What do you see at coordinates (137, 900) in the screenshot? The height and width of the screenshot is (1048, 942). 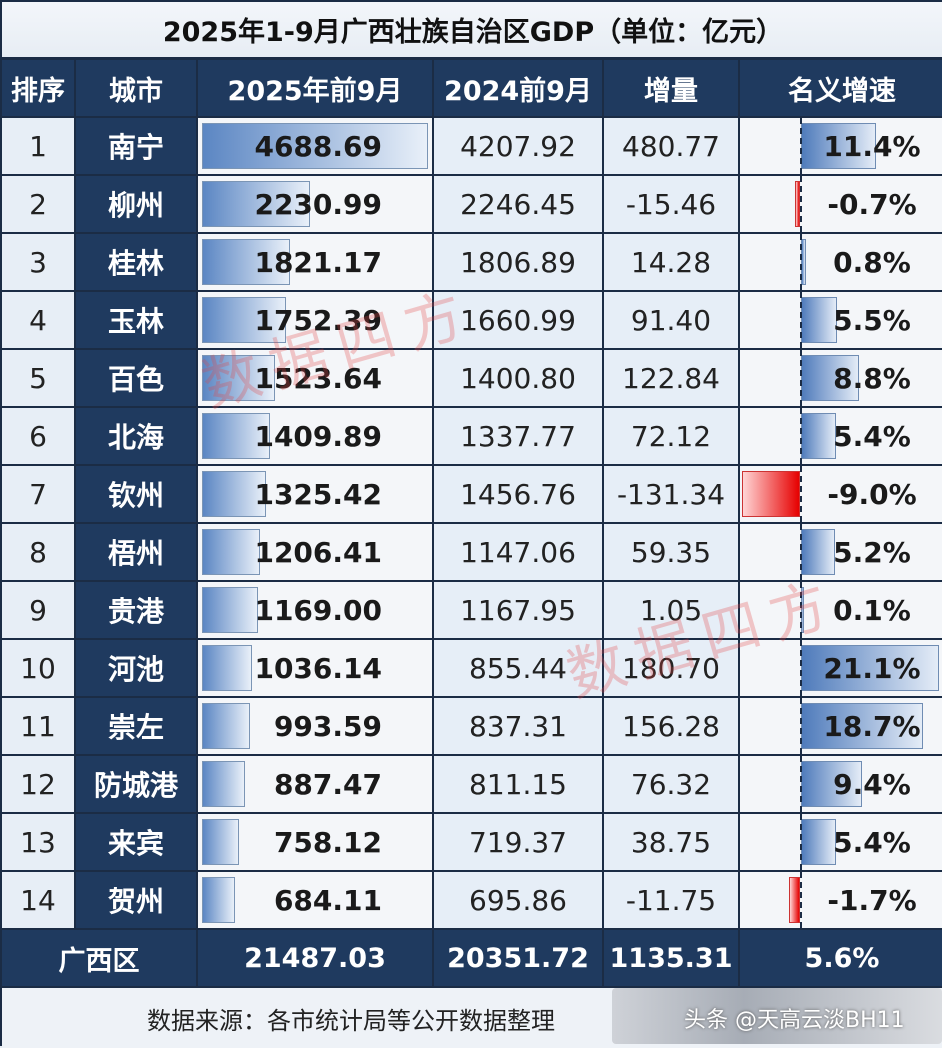 I see `city-cell: 贺州` at bounding box center [137, 900].